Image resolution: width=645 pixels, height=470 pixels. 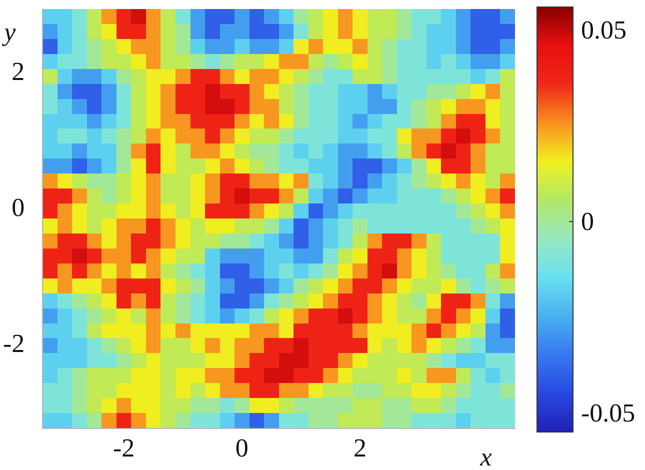 What do you see at coordinates (124, 448) in the screenshot?
I see `x-tick-label: -2` at bounding box center [124, 448].